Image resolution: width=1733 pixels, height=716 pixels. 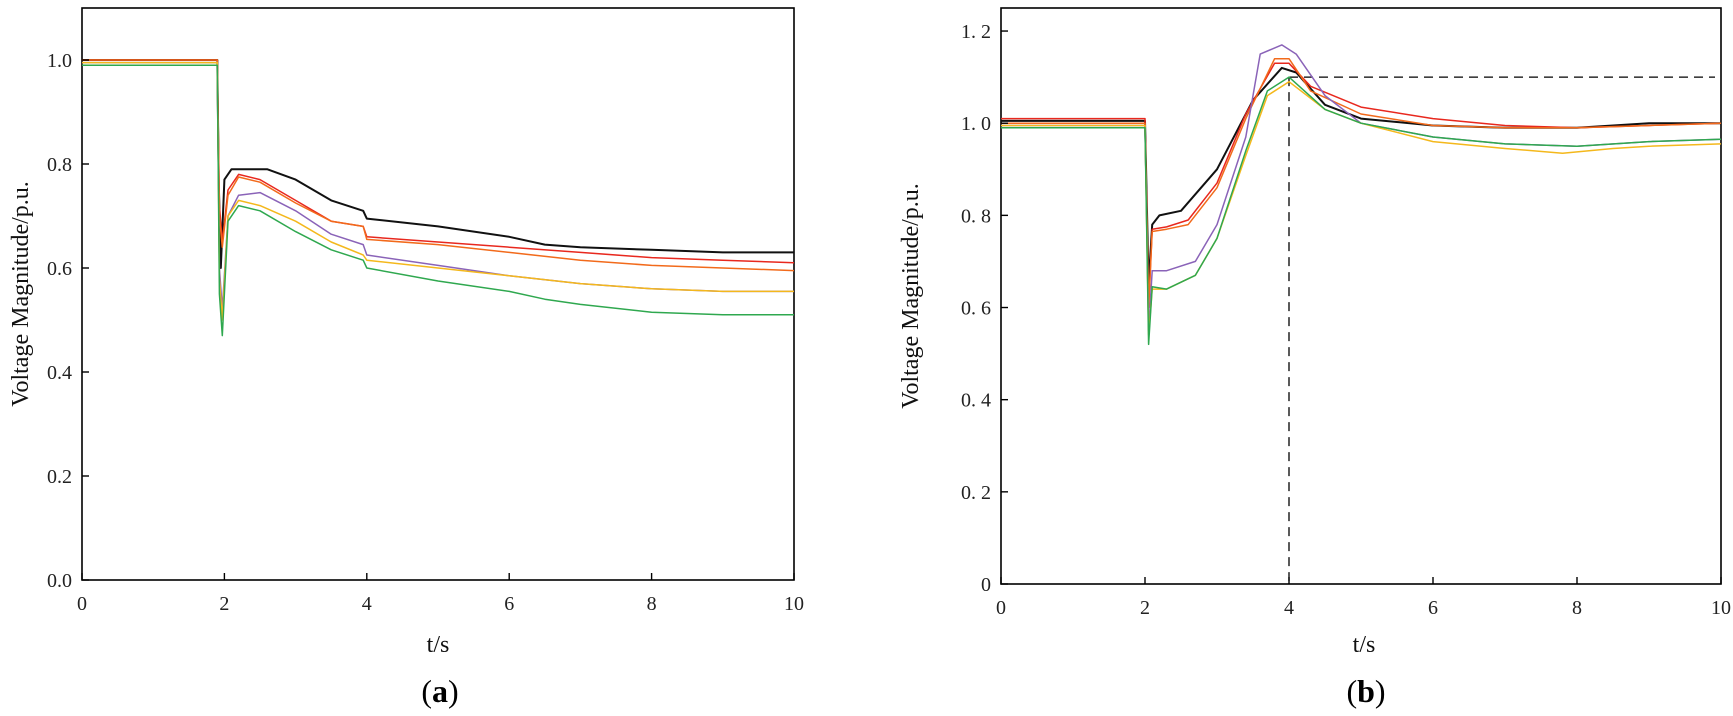 What do you see at coordinates (59, 373) in the screenshot?
I see `y-tick-label-a: 0.4` at bounding box center [59, 373].